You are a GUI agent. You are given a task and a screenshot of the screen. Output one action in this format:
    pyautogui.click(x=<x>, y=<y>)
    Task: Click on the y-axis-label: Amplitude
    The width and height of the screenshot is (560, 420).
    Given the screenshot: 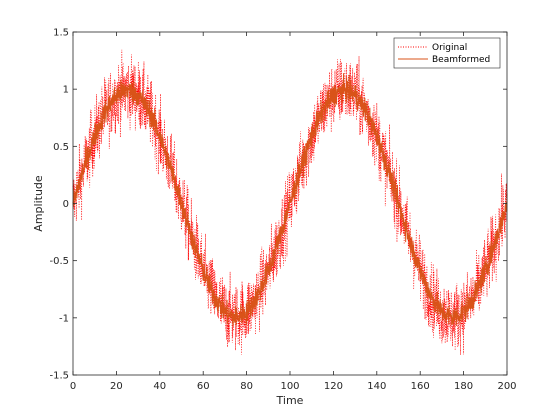 What is the action you would take?
    pyautogui.click(x=38, y=203)
    